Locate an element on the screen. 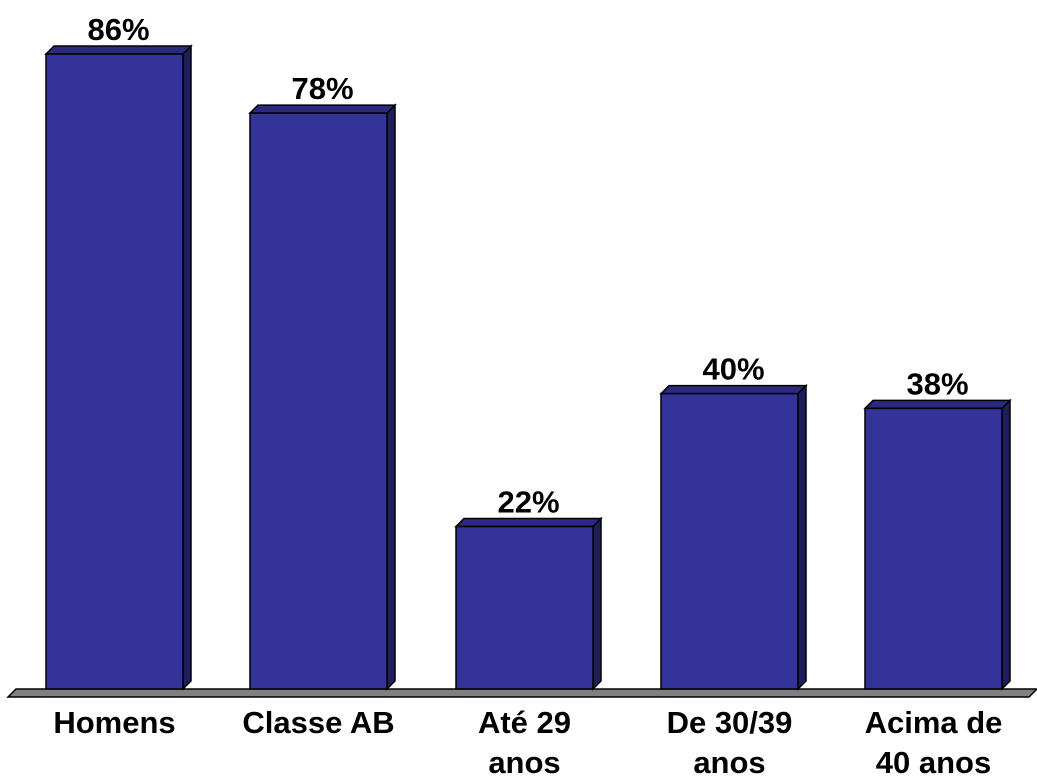 Image resolution: width=1037 pixels, height=780 pixels. value-label: 22% is located at coordinates (528, 502).